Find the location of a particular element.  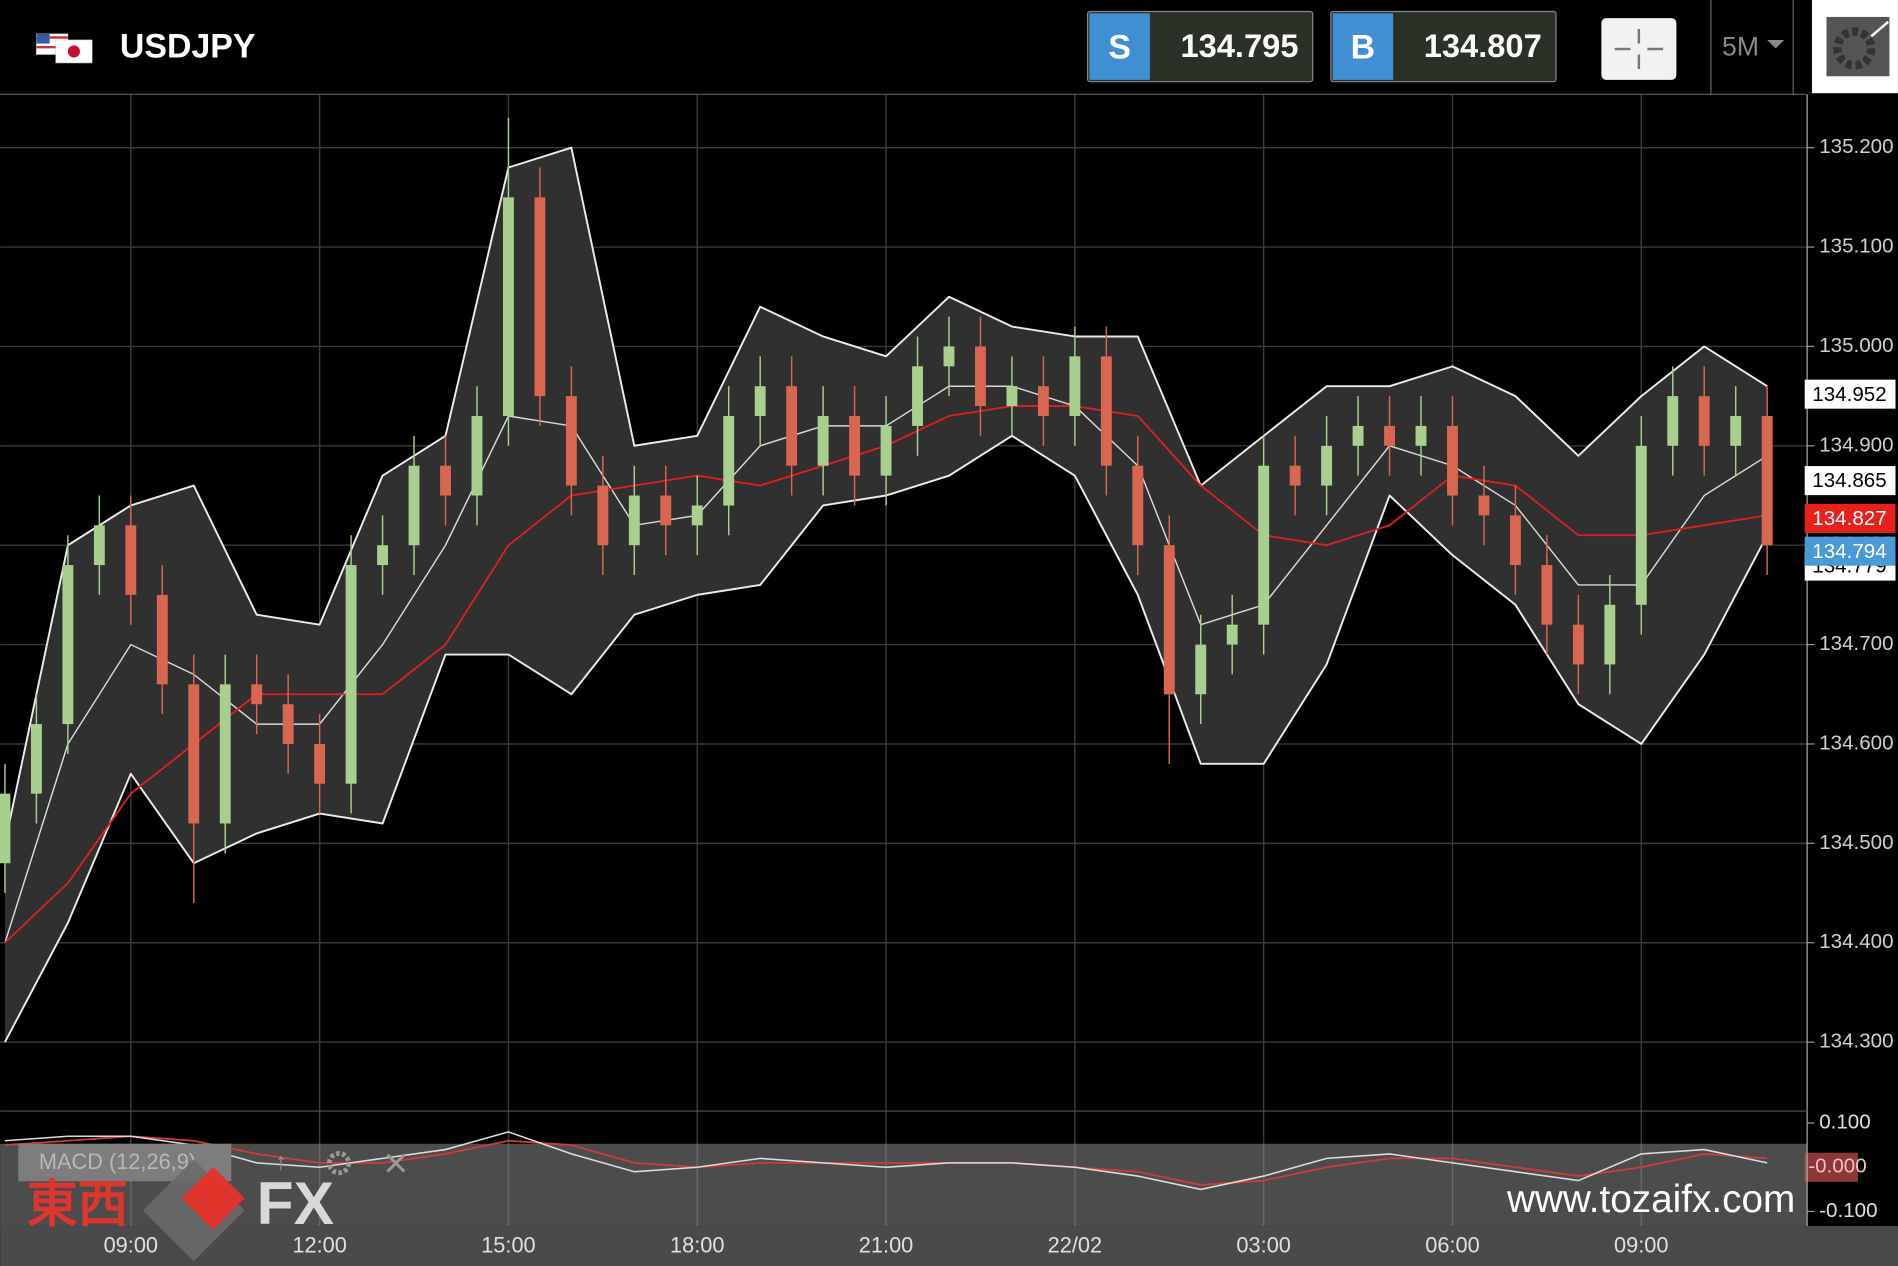

macd-overlay is located at coordinates (904, 1185).